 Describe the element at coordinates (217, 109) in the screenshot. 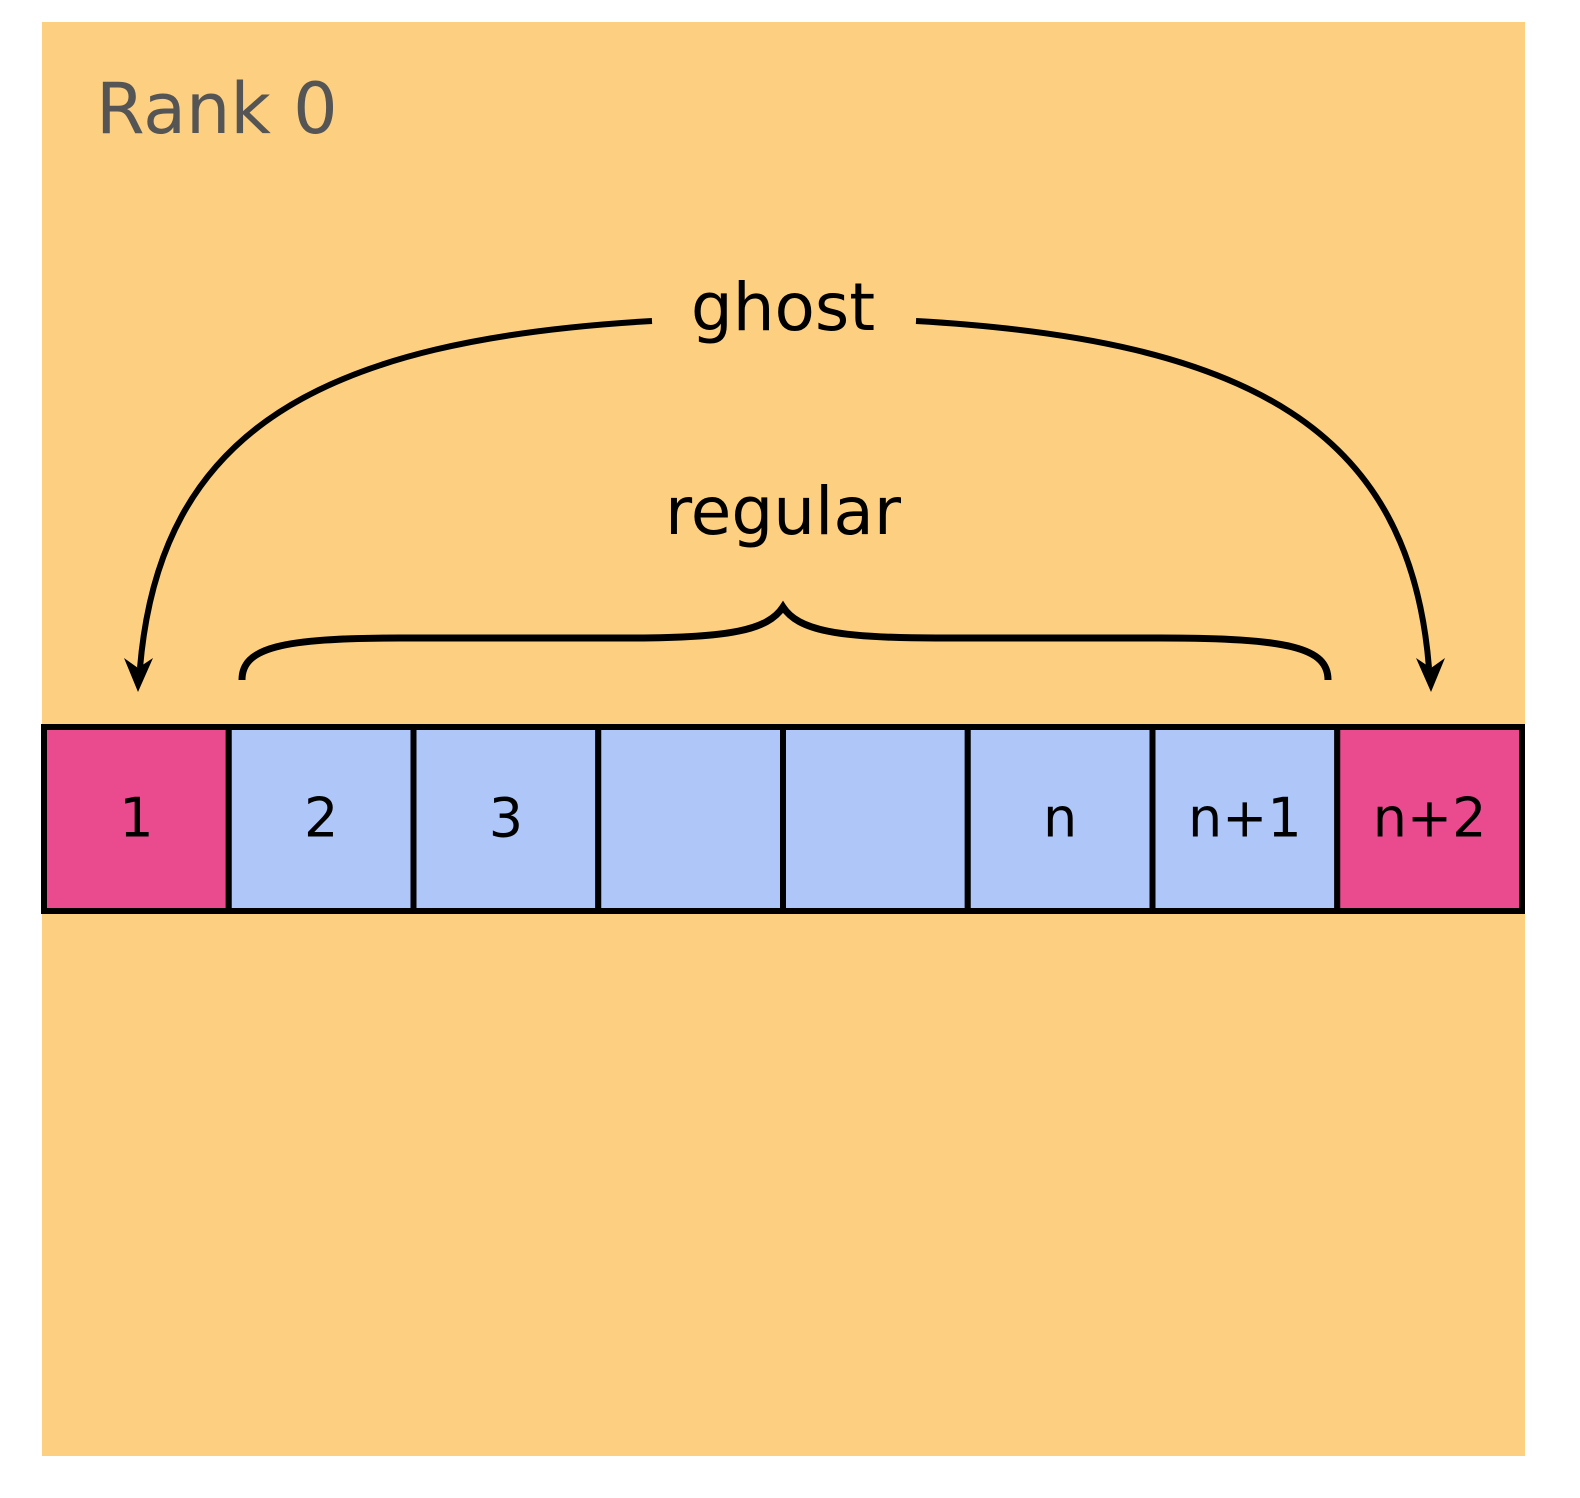

I see `rank-title: Rank 0` at that location.